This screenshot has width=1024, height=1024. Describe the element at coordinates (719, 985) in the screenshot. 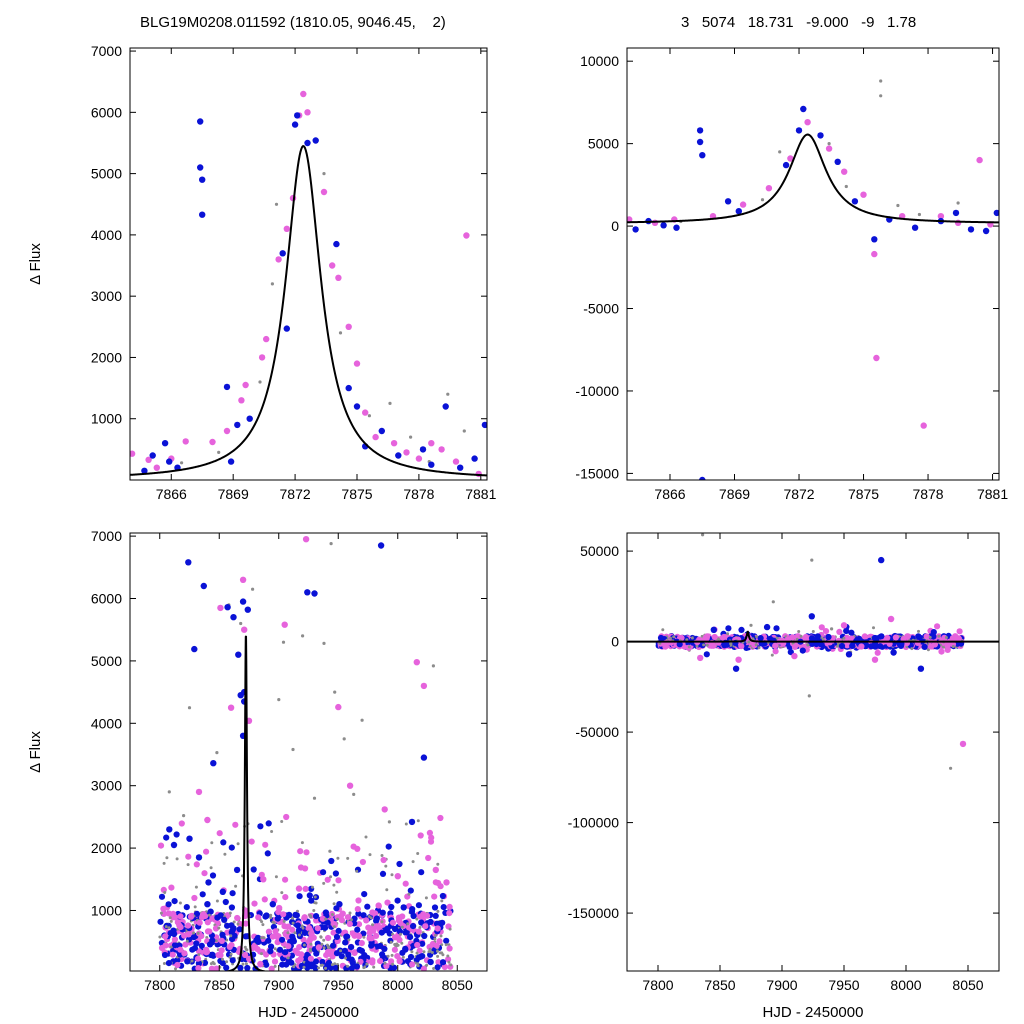

I see `x-tick-label: 7850` at that location.